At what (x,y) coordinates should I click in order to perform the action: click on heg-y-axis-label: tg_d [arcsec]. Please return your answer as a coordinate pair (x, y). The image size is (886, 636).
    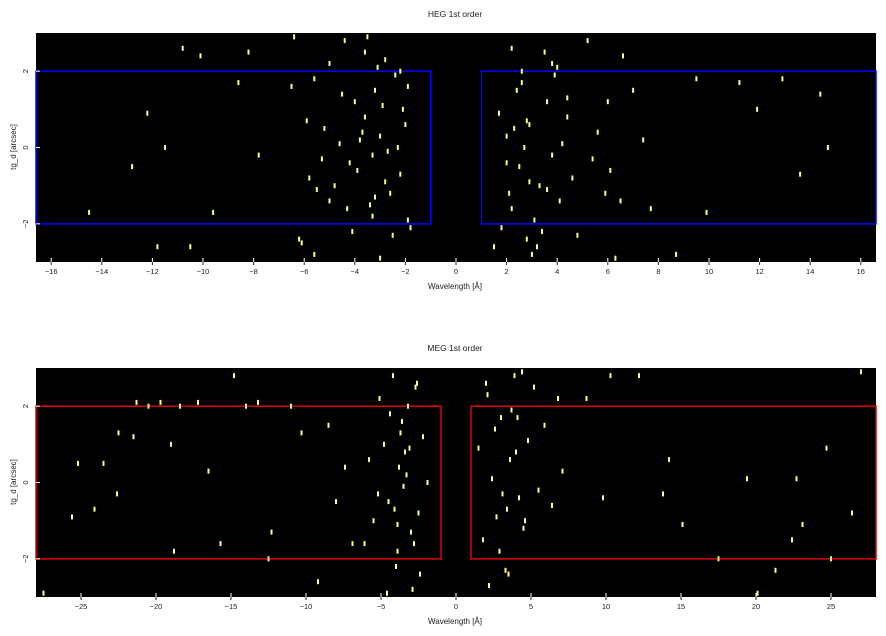
    Looking at the image, I should click on (13, 147).